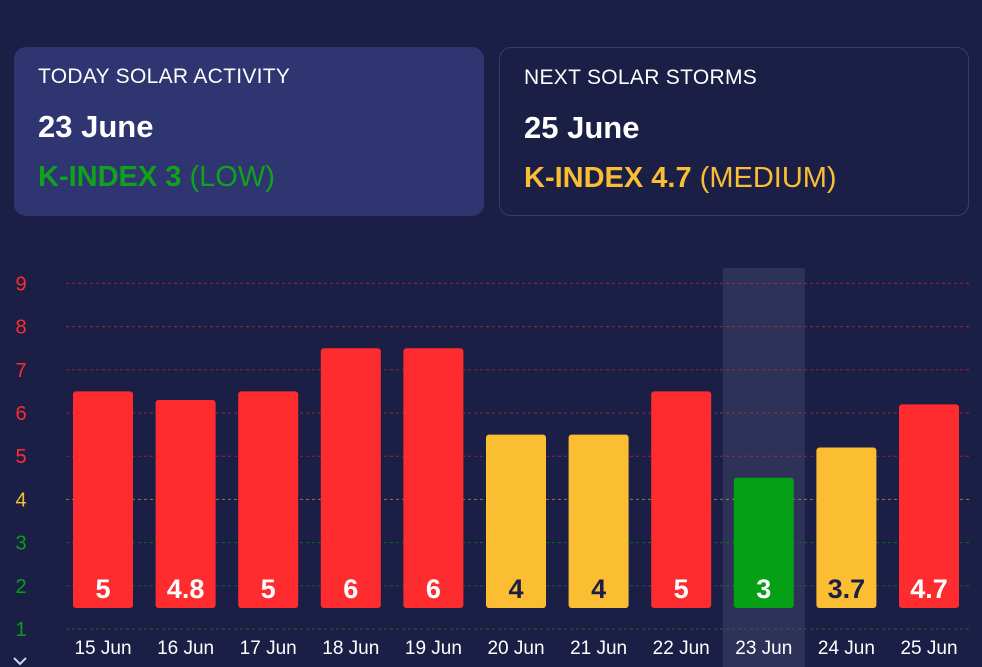  What do you see at coordinates (20, 284) in the screenshot?
I see `y-tick-label: 9` at bounding box center [20, 284].